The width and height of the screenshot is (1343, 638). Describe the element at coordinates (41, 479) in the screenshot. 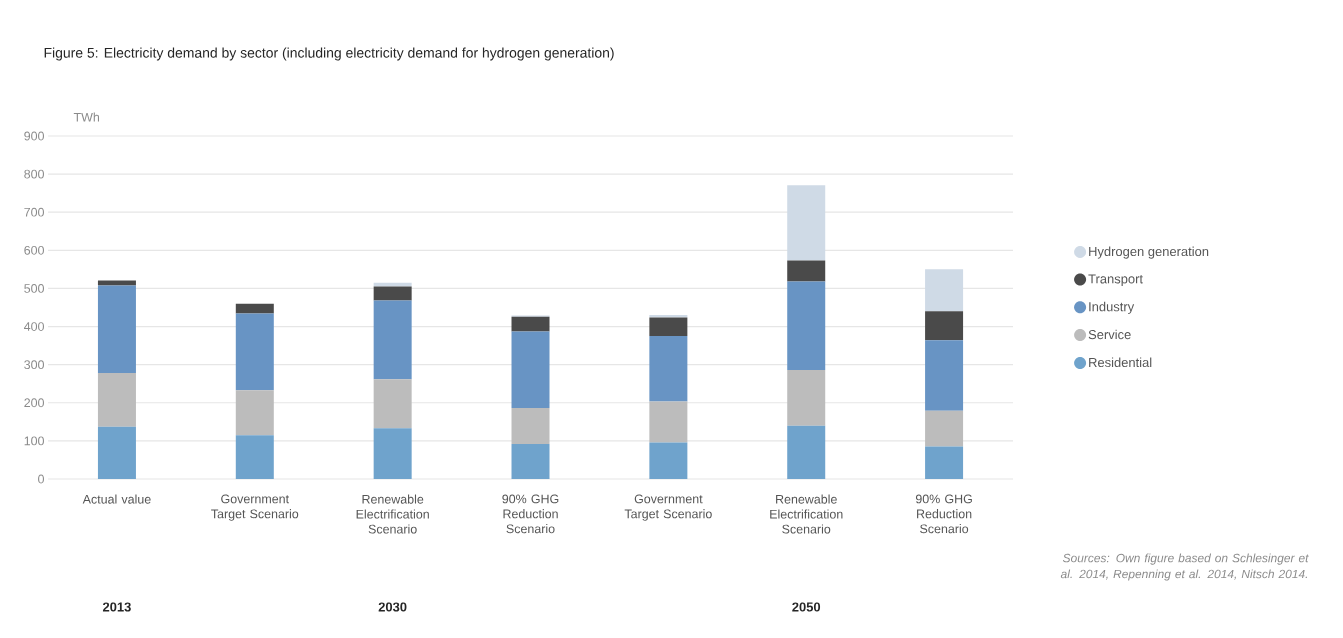

I see `y-tick-label: 0` at that location.